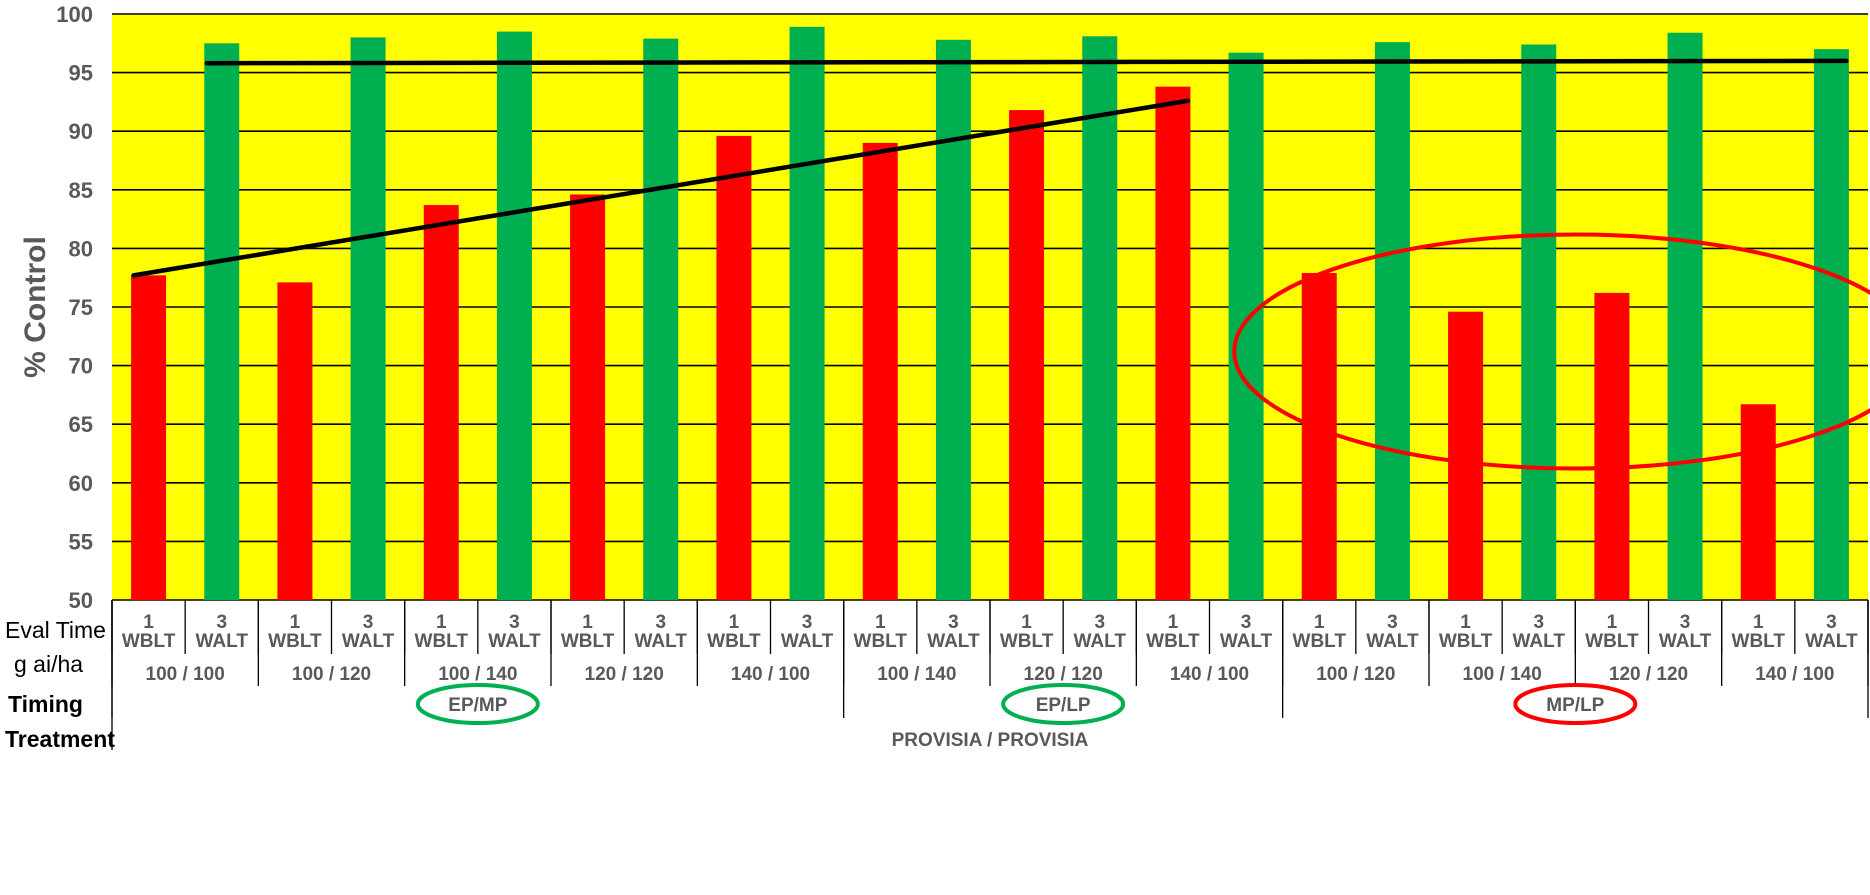  What do you see at coordinates (81, 190) in the screenshot?
I see `y-tick-label: 85` at bounding box center [81, 190].